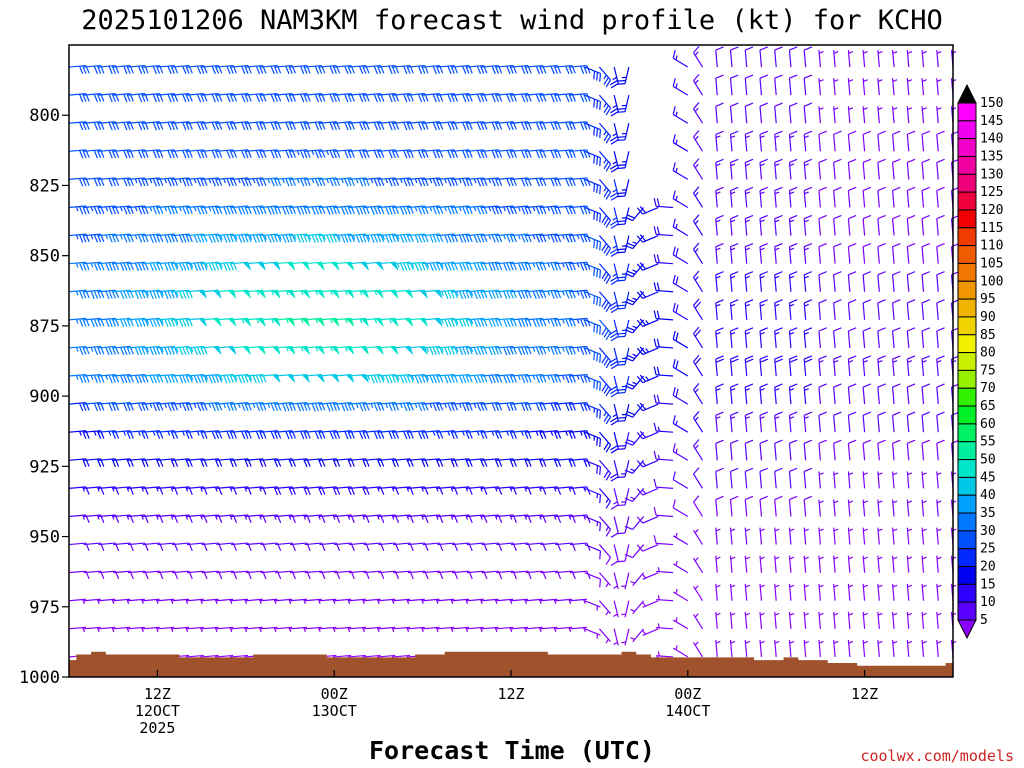 Image resolution: width=1024 pixels, height=768 pixels. What do you see at coordinates (991, 156) in the screenshot?
I see `colorbar-label: 135` at bounding box center [991, 156].